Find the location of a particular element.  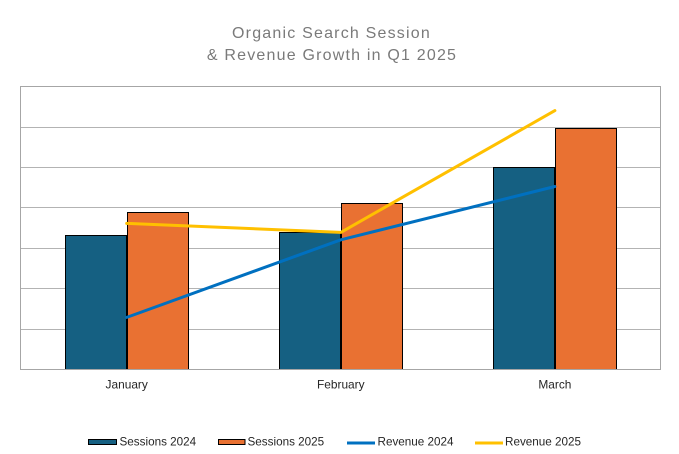

svg-text: February is located at coordinates (341, 385).